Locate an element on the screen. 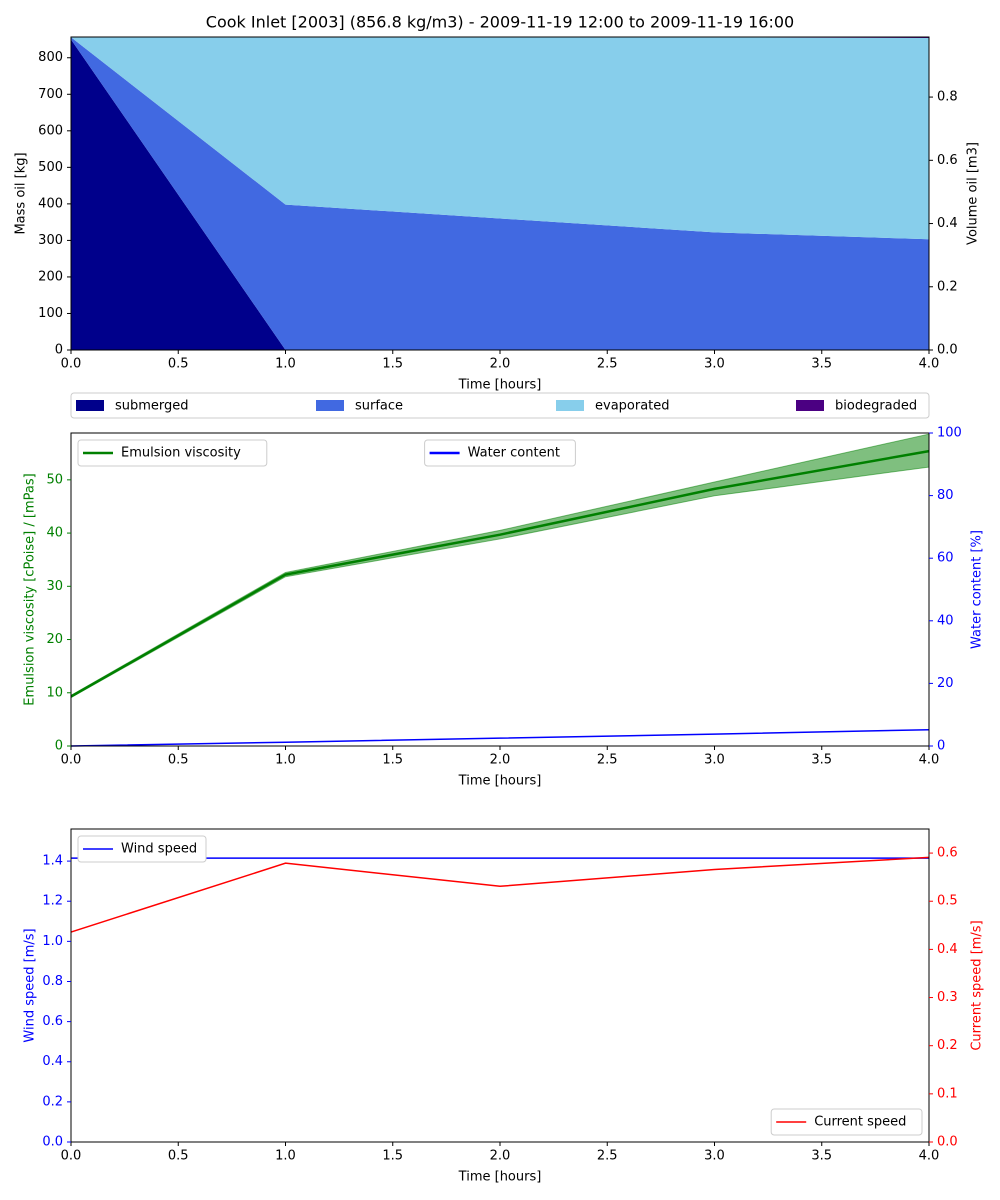  y-tick-label: 0.8 is located at coordinates (52, 981).